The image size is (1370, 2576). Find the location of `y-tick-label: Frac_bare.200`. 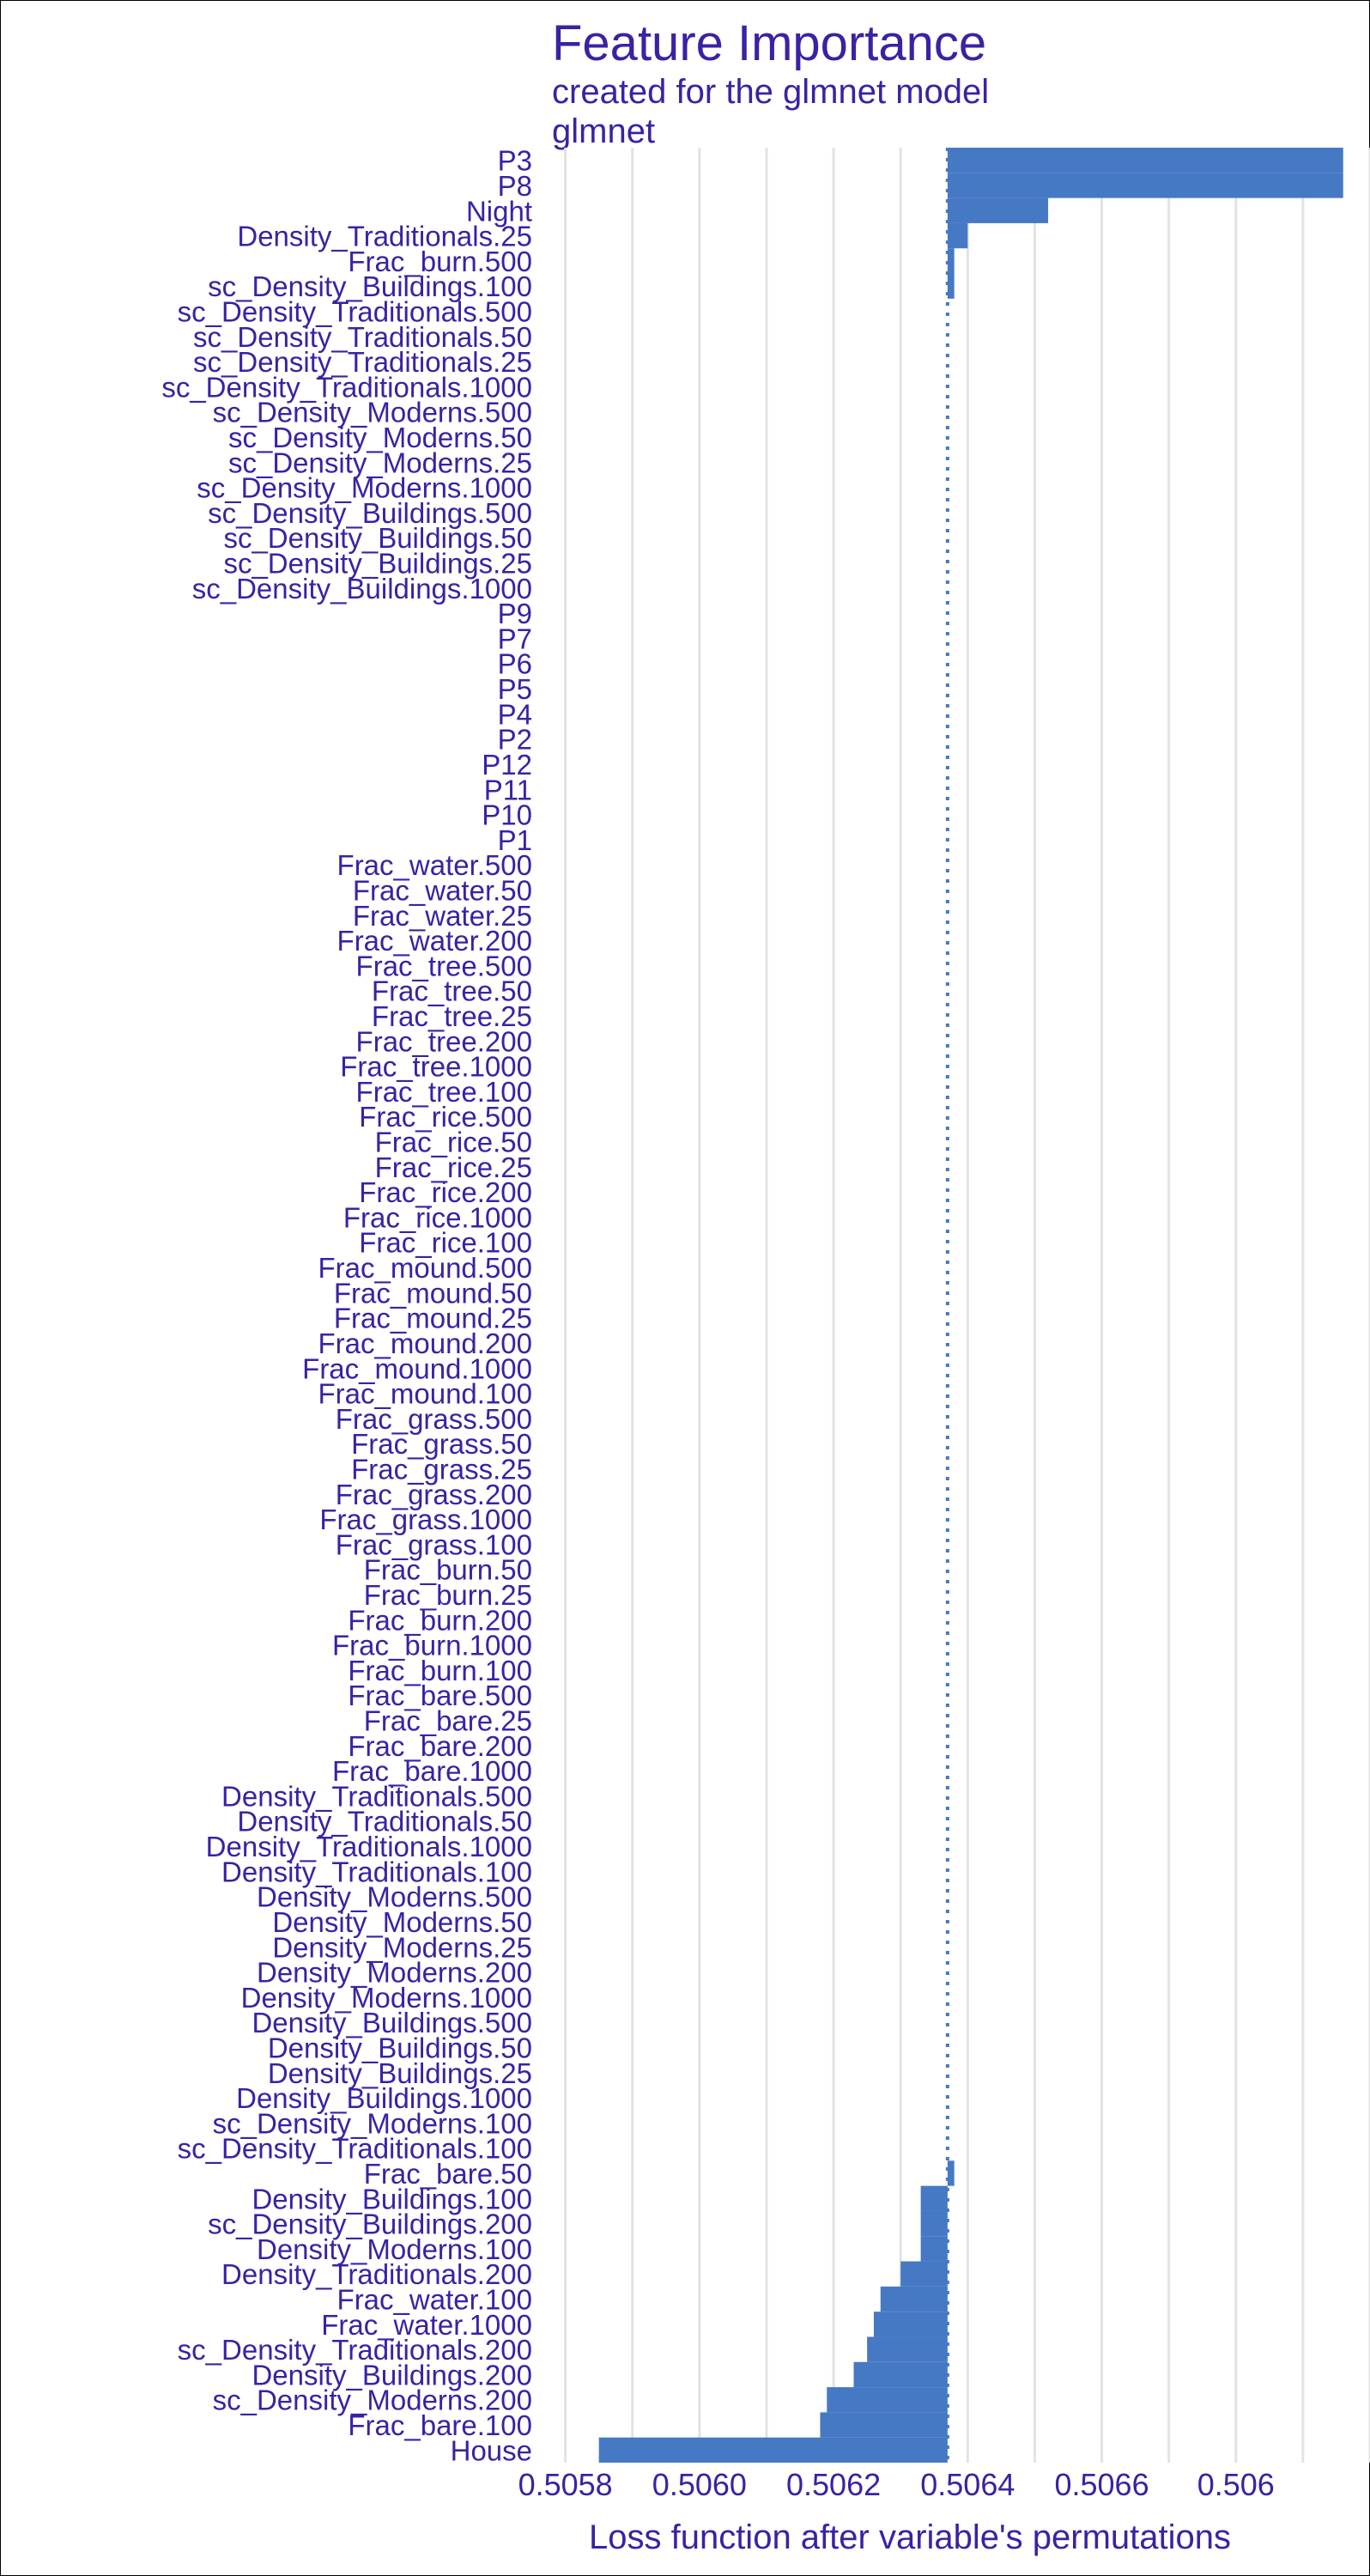

y-tick-label: Frac_bare.200 is located at coordinates (440, 1746).